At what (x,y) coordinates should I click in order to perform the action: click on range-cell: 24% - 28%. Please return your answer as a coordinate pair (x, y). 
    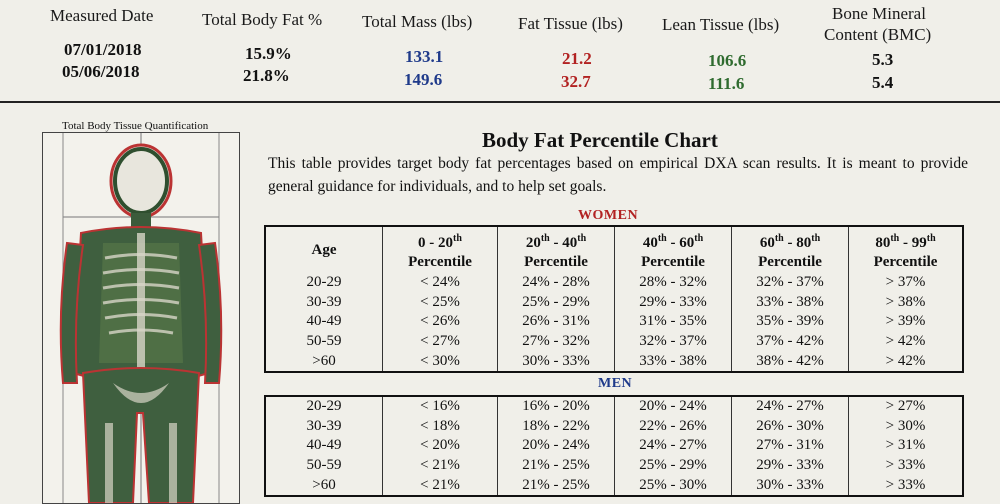
    Looking at the image, I should click on (556, 283).